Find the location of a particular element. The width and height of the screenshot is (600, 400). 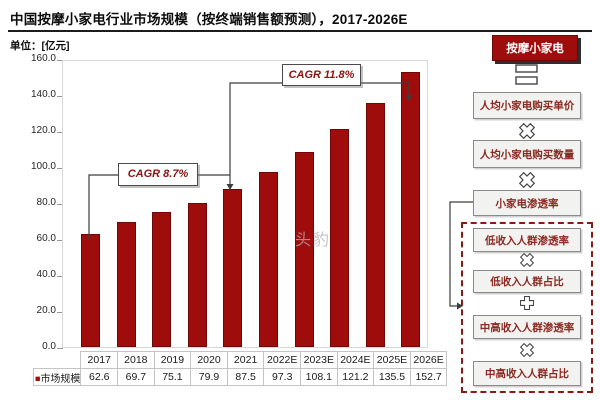

penetration-breakdown-box is located at coordinates (527, 307).